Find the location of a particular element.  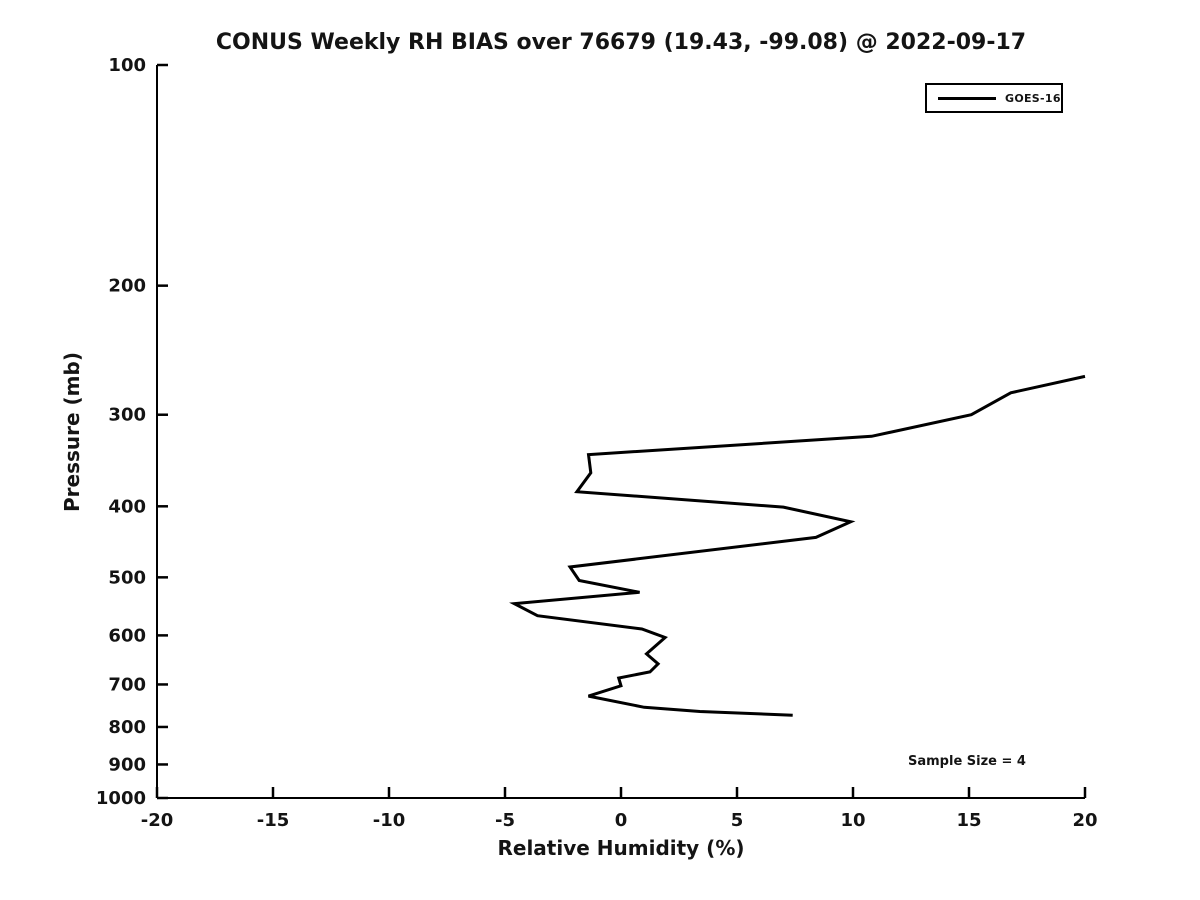

x-tick-label: -20 is located at coordinates (157, 820).